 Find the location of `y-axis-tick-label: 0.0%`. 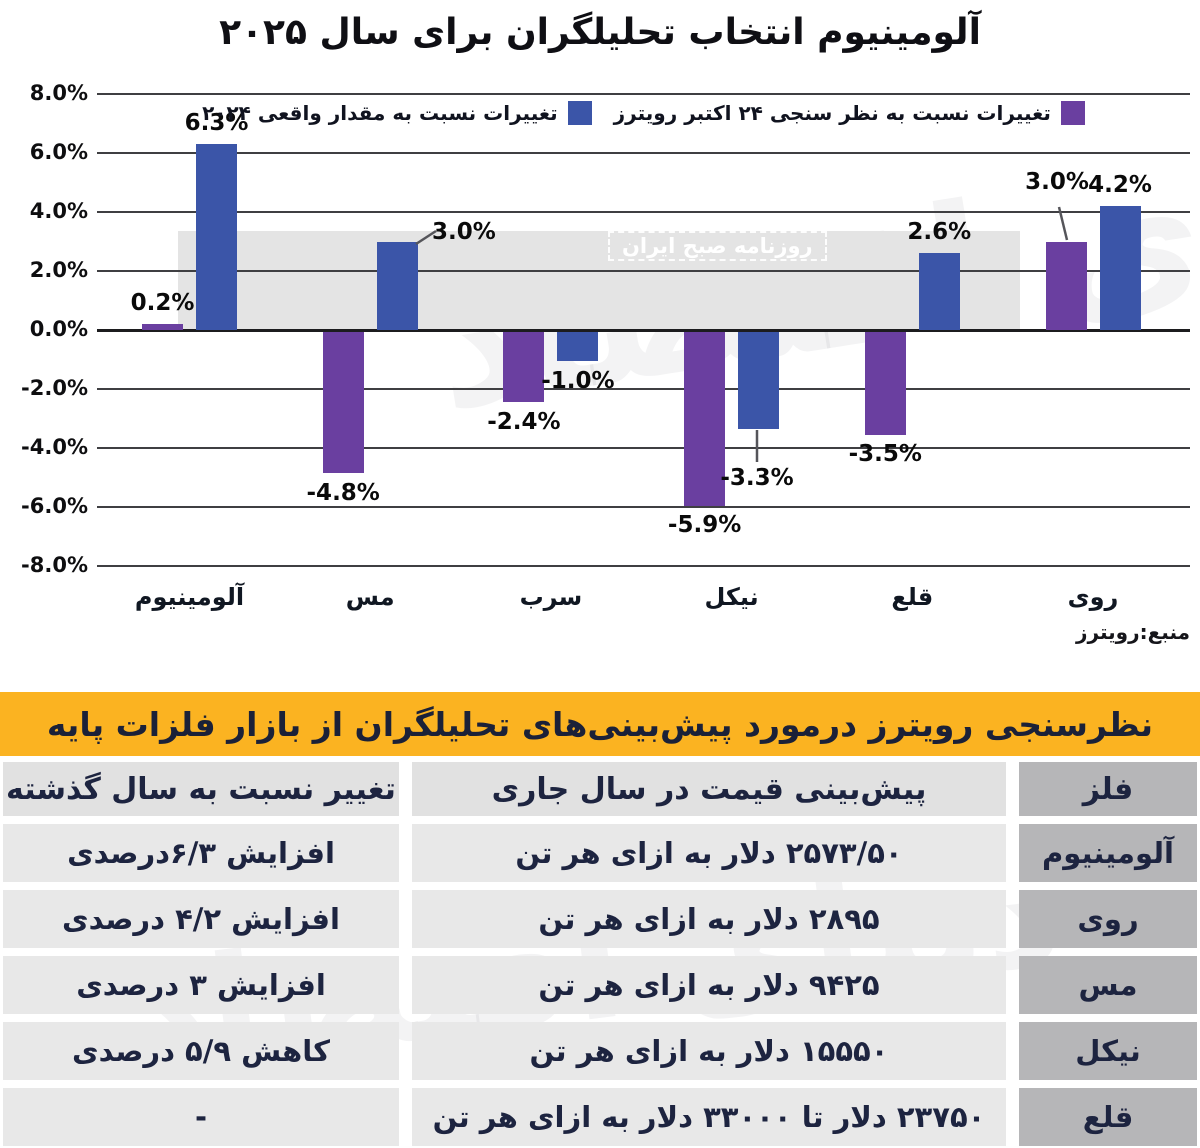

y-axis-tick-label: 0.0% is located at coordinates (58, 329).